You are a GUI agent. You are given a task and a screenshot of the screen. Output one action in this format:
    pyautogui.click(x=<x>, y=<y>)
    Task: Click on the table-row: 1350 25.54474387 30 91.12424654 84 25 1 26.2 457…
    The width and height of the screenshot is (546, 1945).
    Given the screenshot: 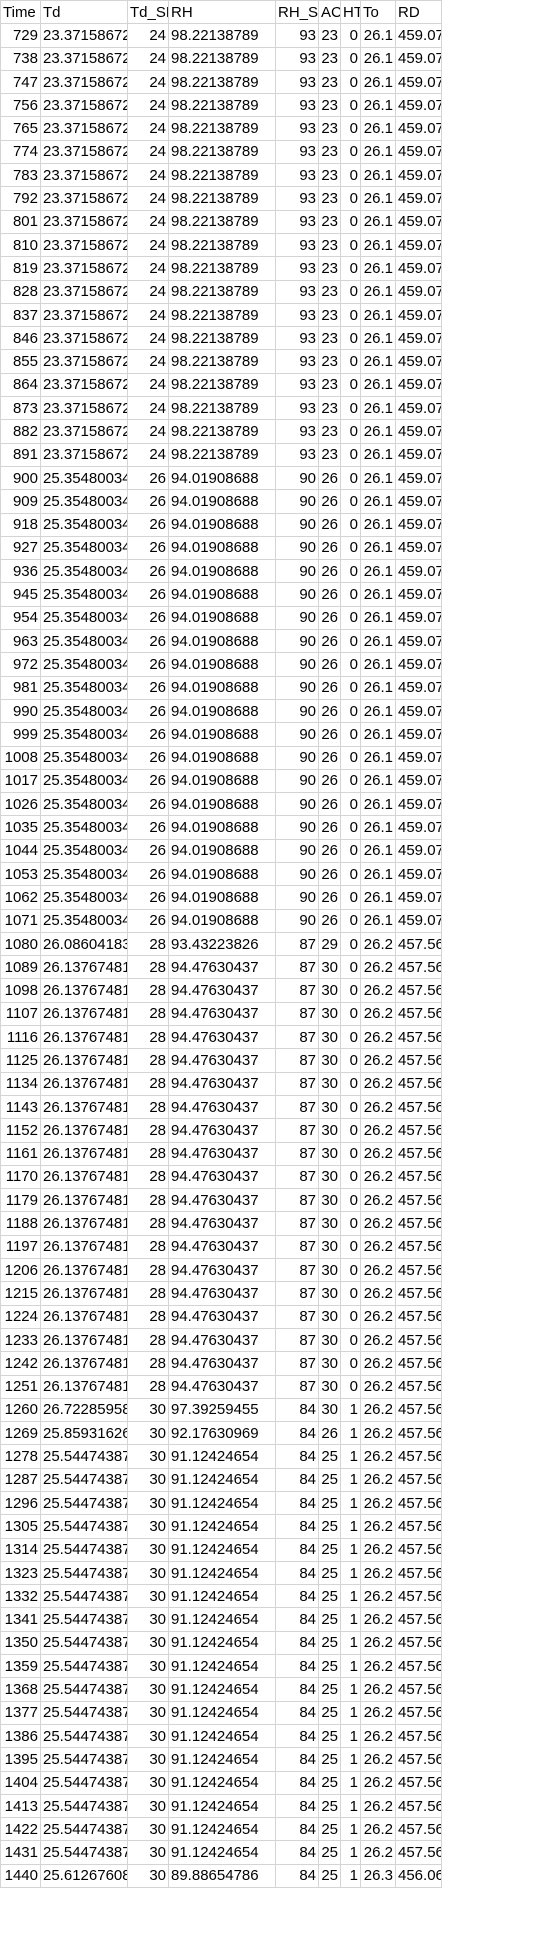 What is the action you would take?
    pyautogui.click(x=221, y=1643)
    